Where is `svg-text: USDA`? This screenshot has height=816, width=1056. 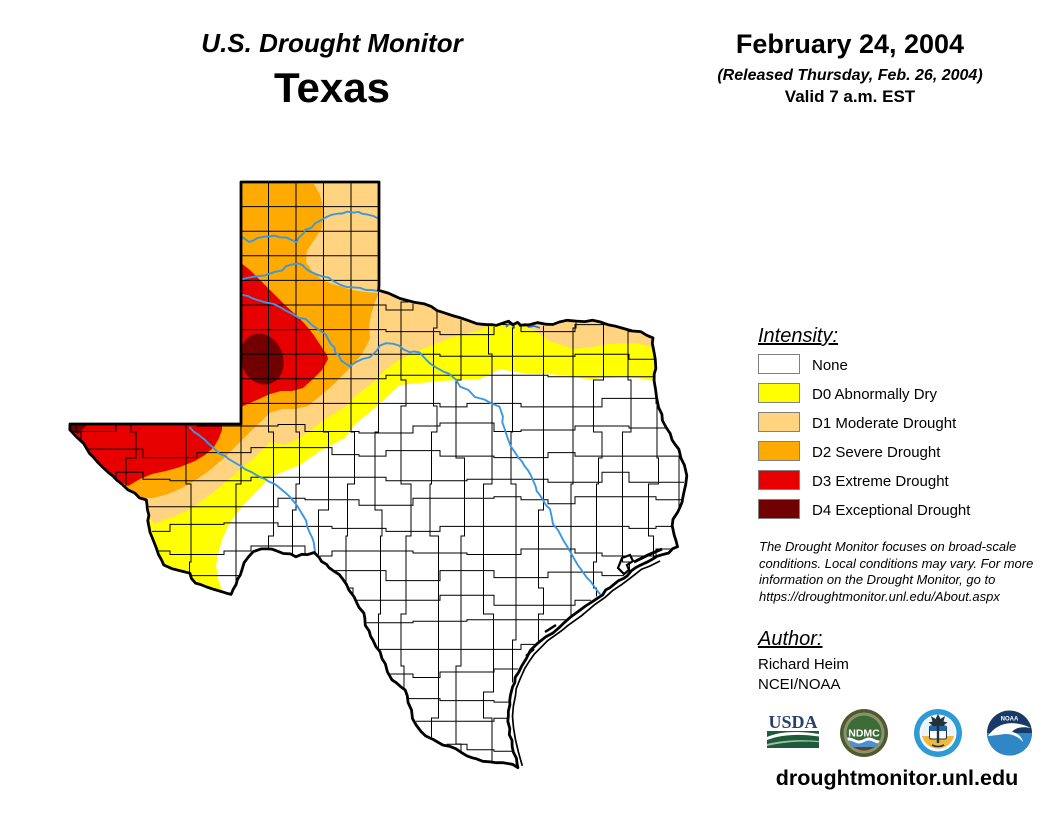
svg-text: USDA is located at coordinates (792, 722).